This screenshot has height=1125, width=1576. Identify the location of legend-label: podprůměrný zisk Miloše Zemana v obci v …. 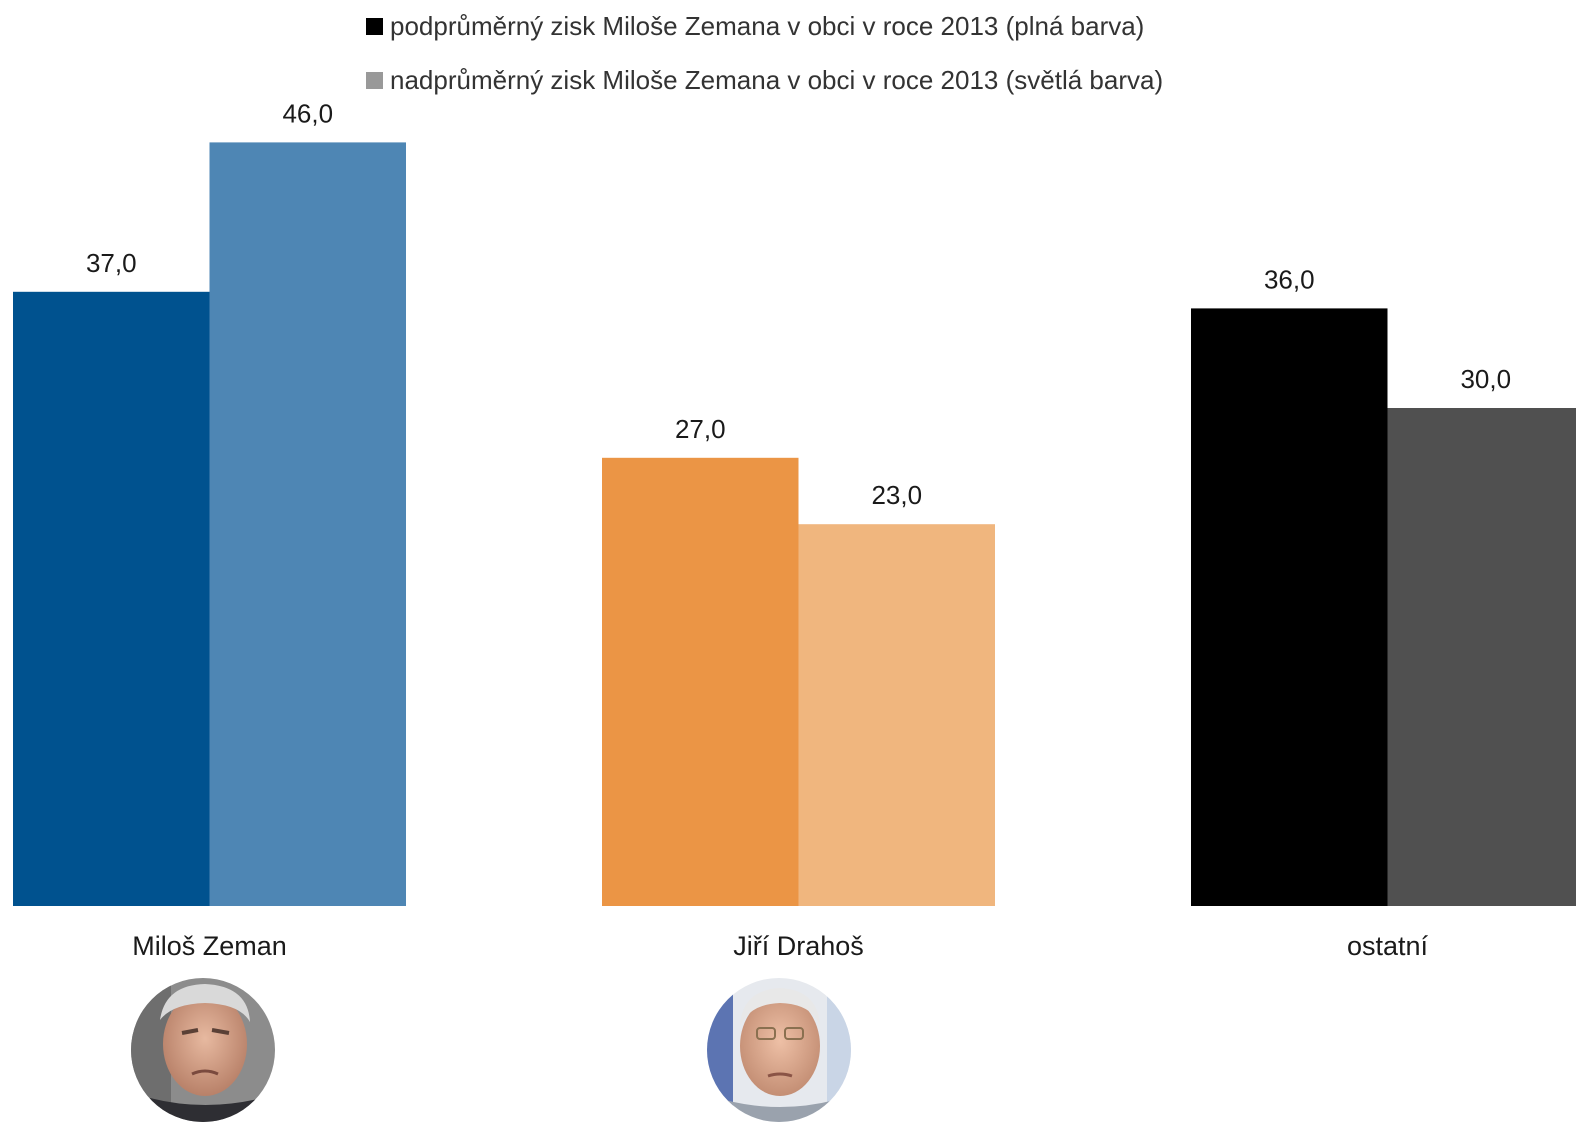
(767, 25).